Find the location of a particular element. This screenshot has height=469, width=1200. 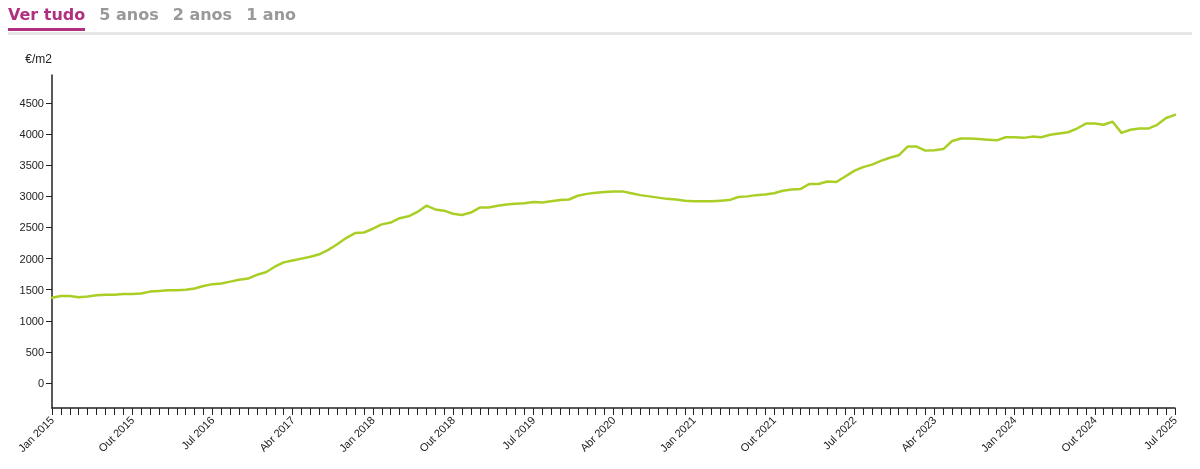

y-tick-label: 4500 is located at coordinates (31, 103).